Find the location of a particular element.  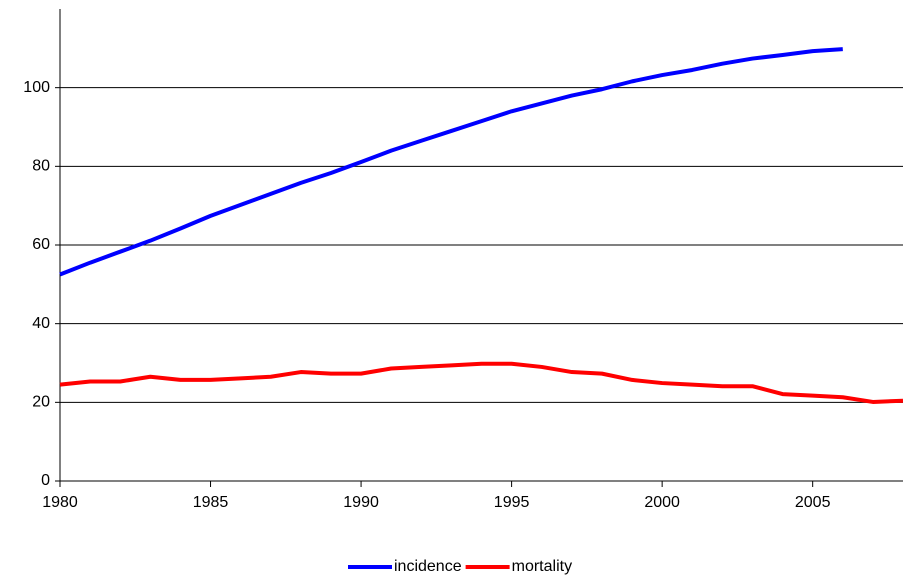

x-tick-label: 2005 is located at coordinates (813, 502).